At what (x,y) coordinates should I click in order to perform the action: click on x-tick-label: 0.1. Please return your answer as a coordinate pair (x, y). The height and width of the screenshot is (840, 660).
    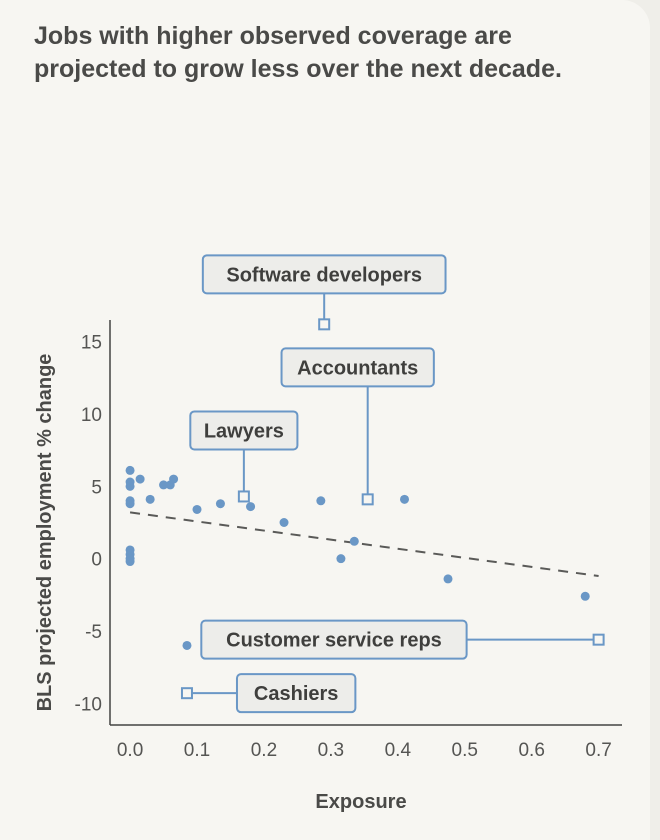
    Looking at the image, I should click on (197, 750).